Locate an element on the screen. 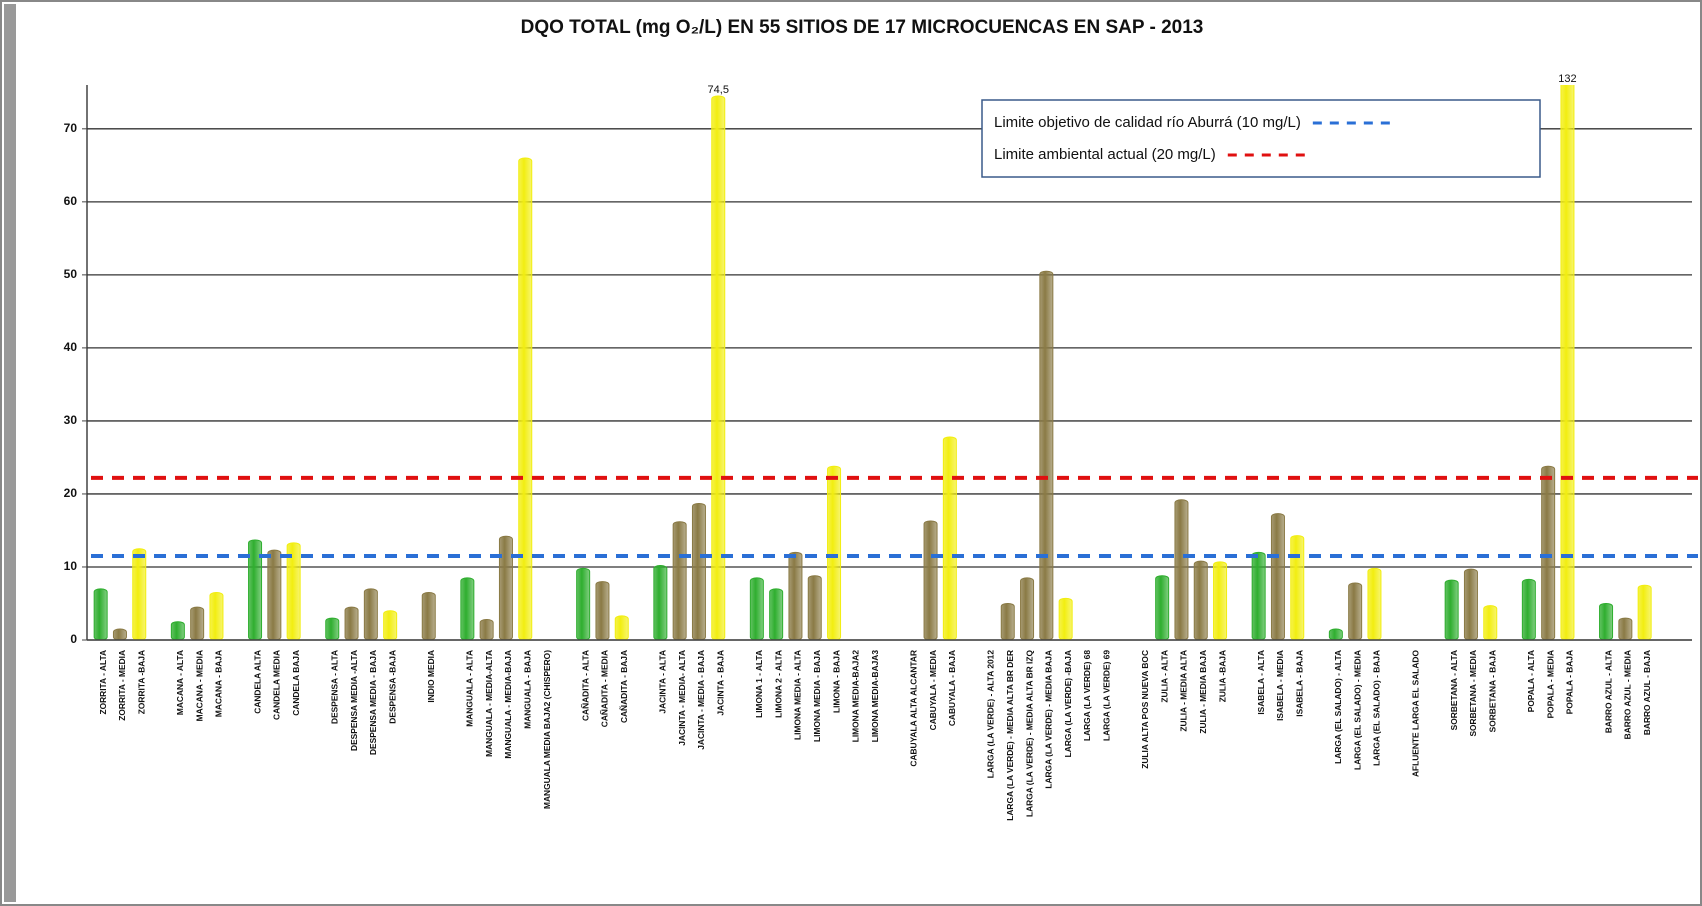 The width and height of the screenshot is (1702, 906). x-tick-label: DESPENSA MEDIA - BAJA is located at coordinates (373, 702).